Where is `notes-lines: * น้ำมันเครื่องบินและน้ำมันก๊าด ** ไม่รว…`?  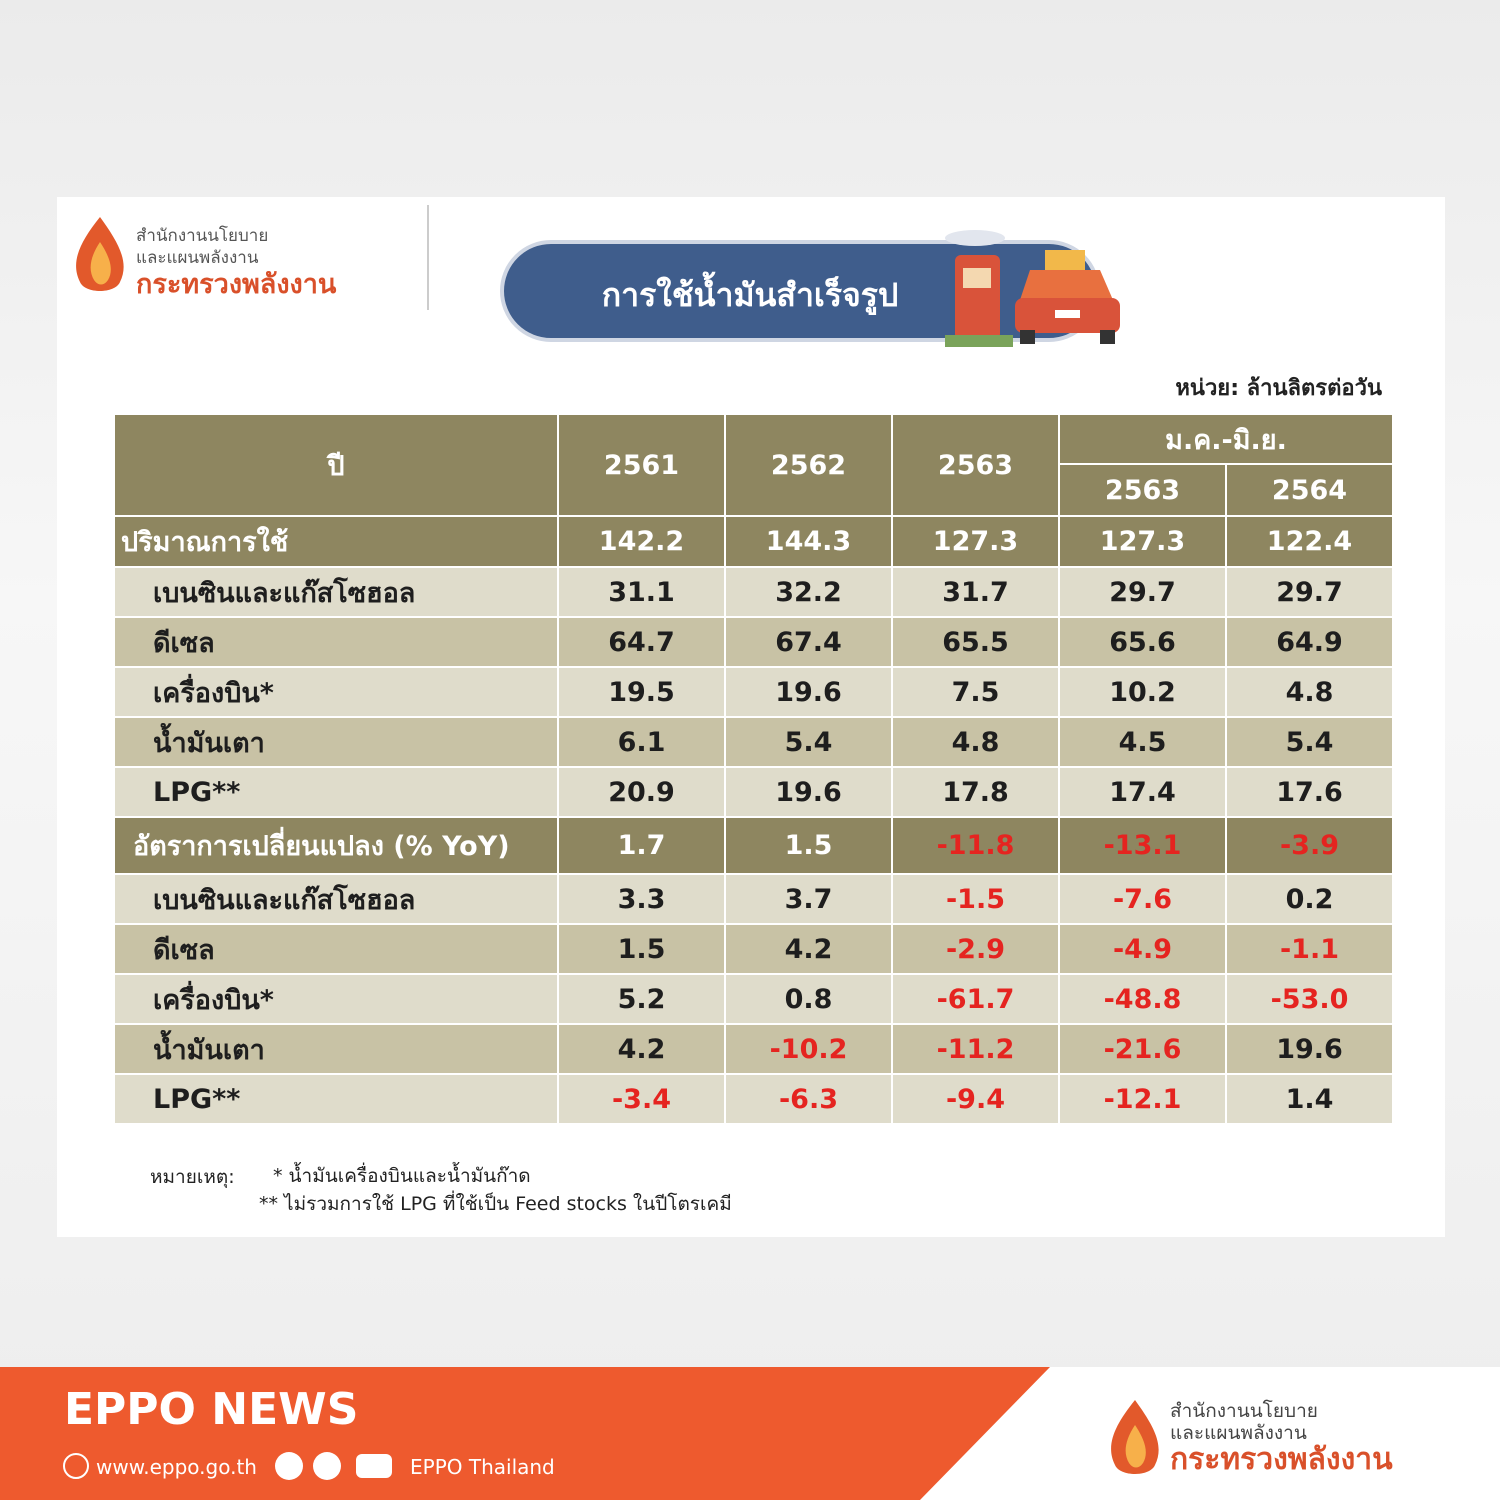 notes-lines: * น้ำมันเครื่องบินและน้ำมันก๊าด ** ไม่รว… is located at coordinates (495, 1190).